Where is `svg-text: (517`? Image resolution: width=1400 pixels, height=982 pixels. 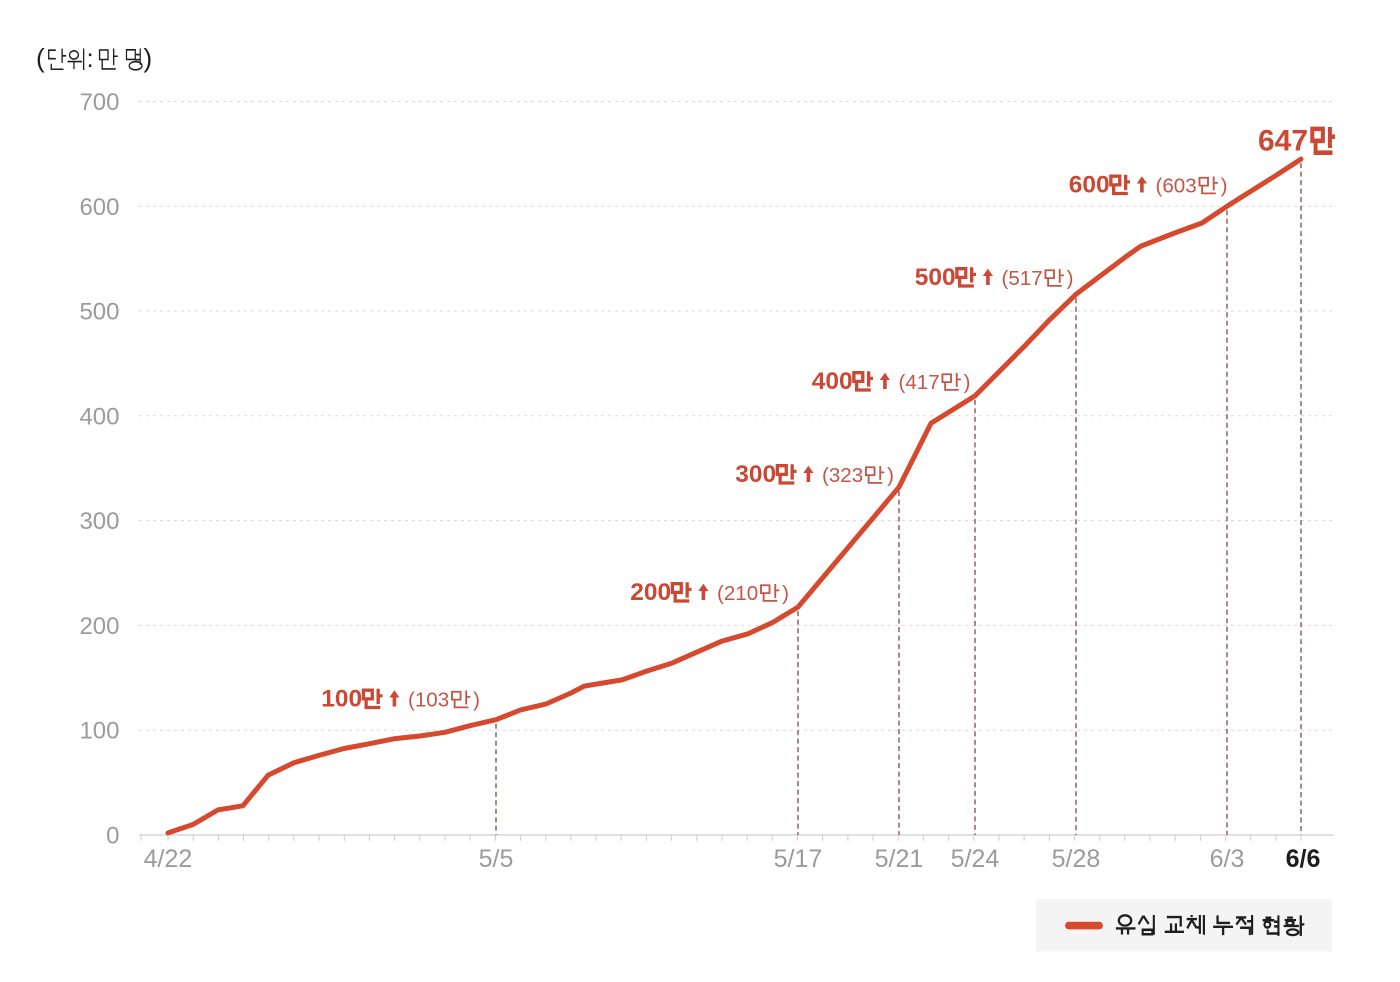 svg-text: (517 is located at coordinates (1022, 278).